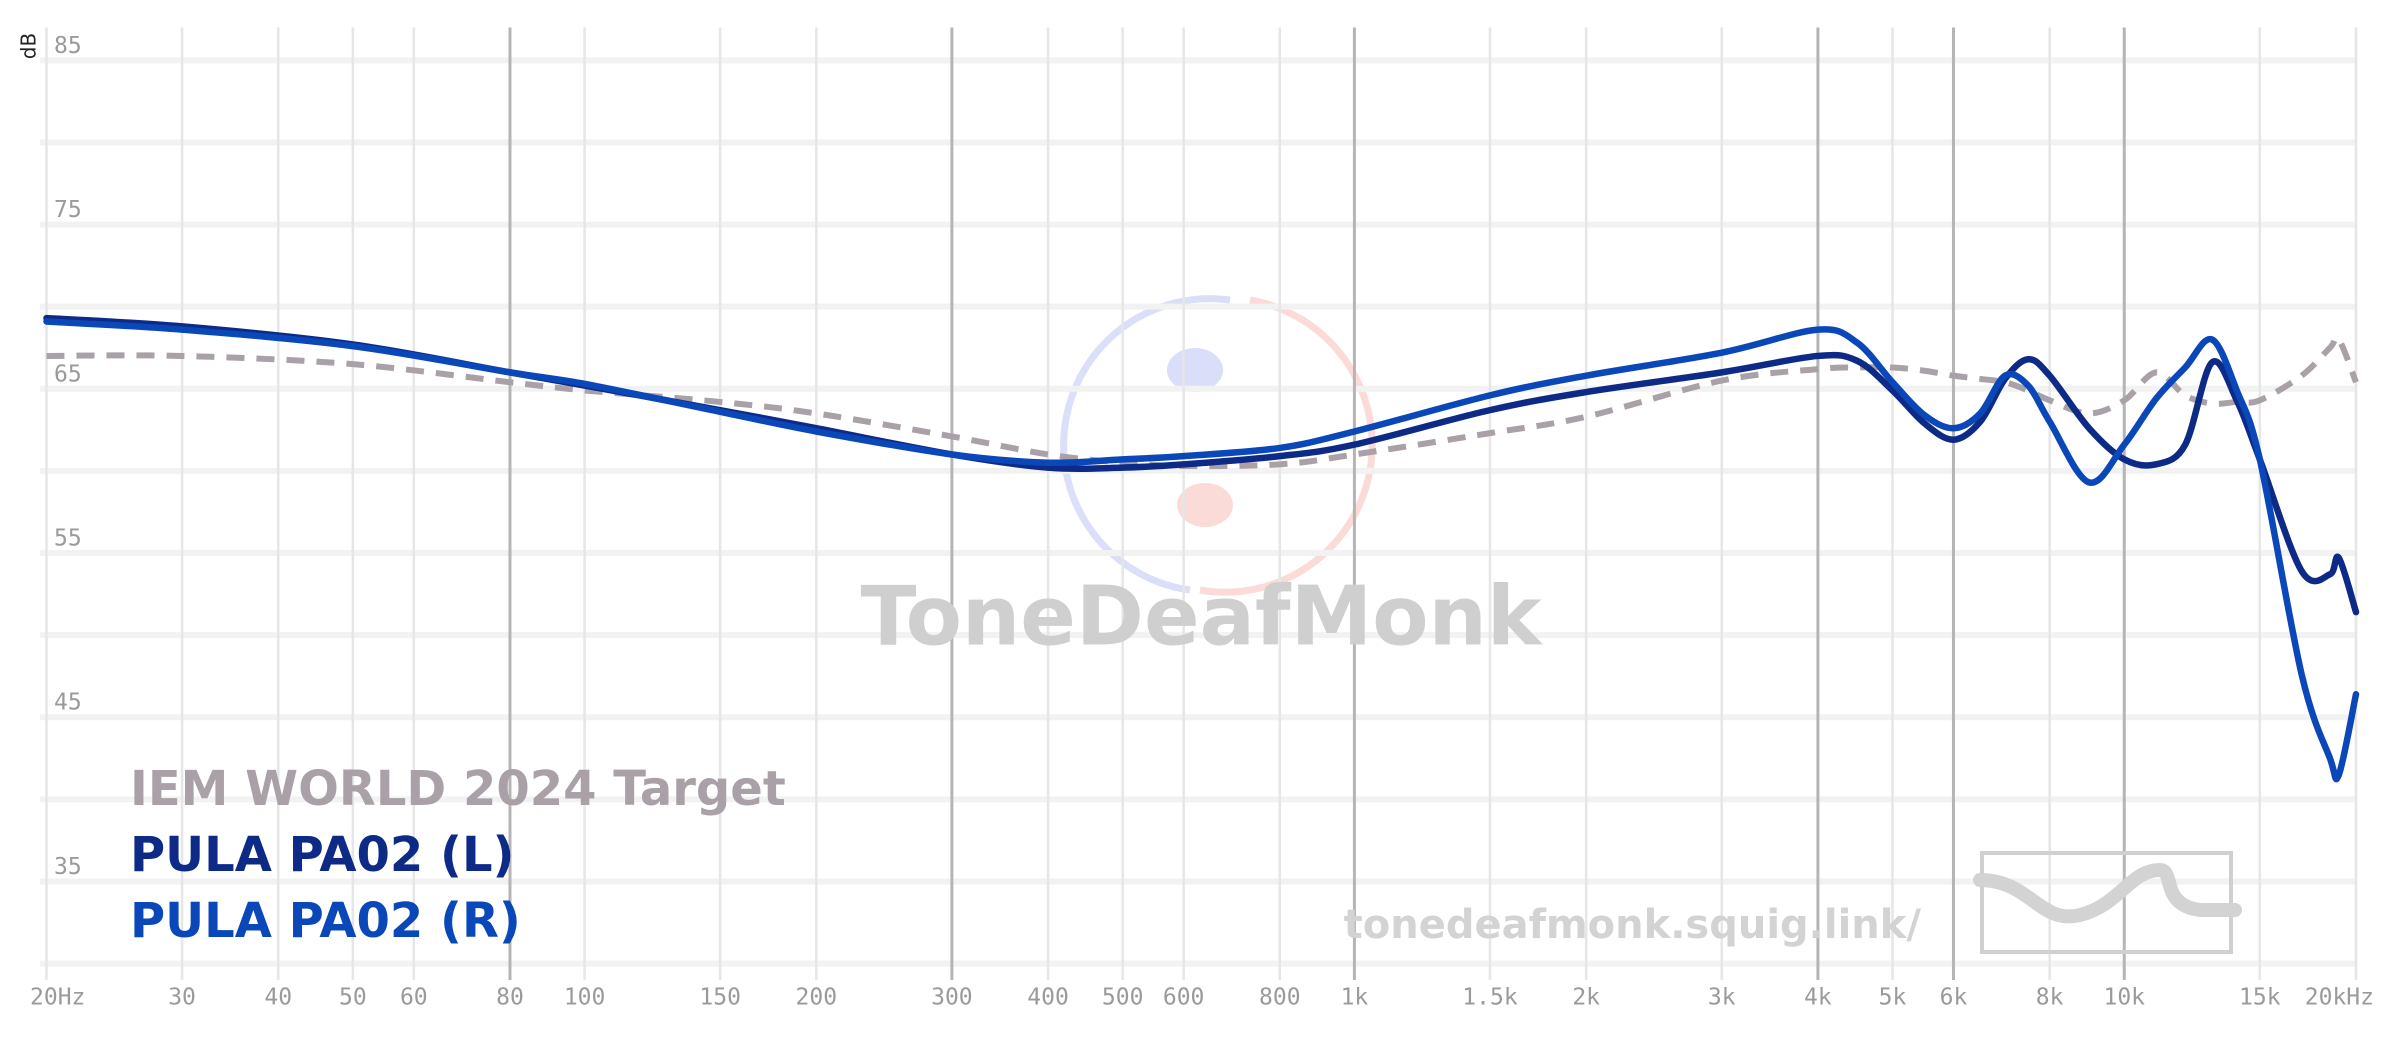 The image size is (2400, 1038). What do you see at coordinates (720, 998) in the screenshot?
I see `x-tick-label: 150` at bounding box center [720, 998].